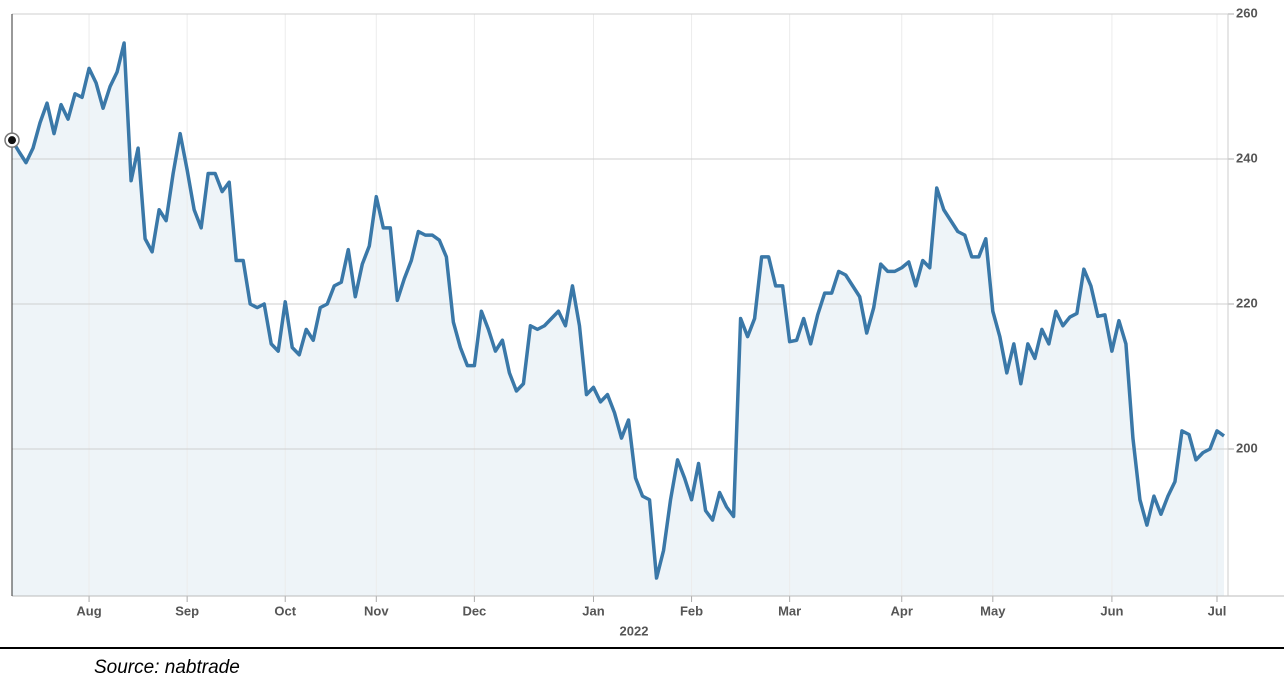 The height and width of the screenshot is (686, 1284). Describe the element at coordinates (1111, 610) in the screenshot. I see `x-tick-label: Jun` at that location.